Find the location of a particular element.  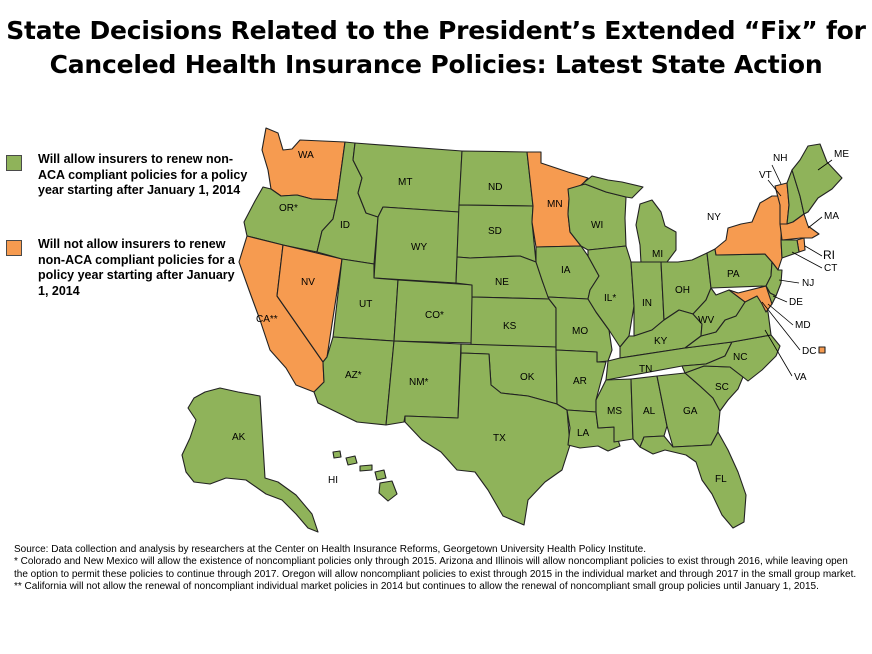

state-DC is located at coordinates (822, 350).